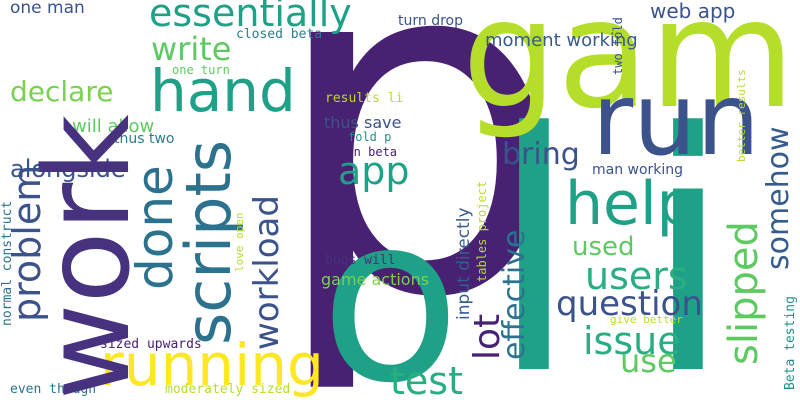 This screenshot has height=400, width=800. Describe the element at coordinates (374, 171) in the screenshot. I see `word-app: app` at that location.